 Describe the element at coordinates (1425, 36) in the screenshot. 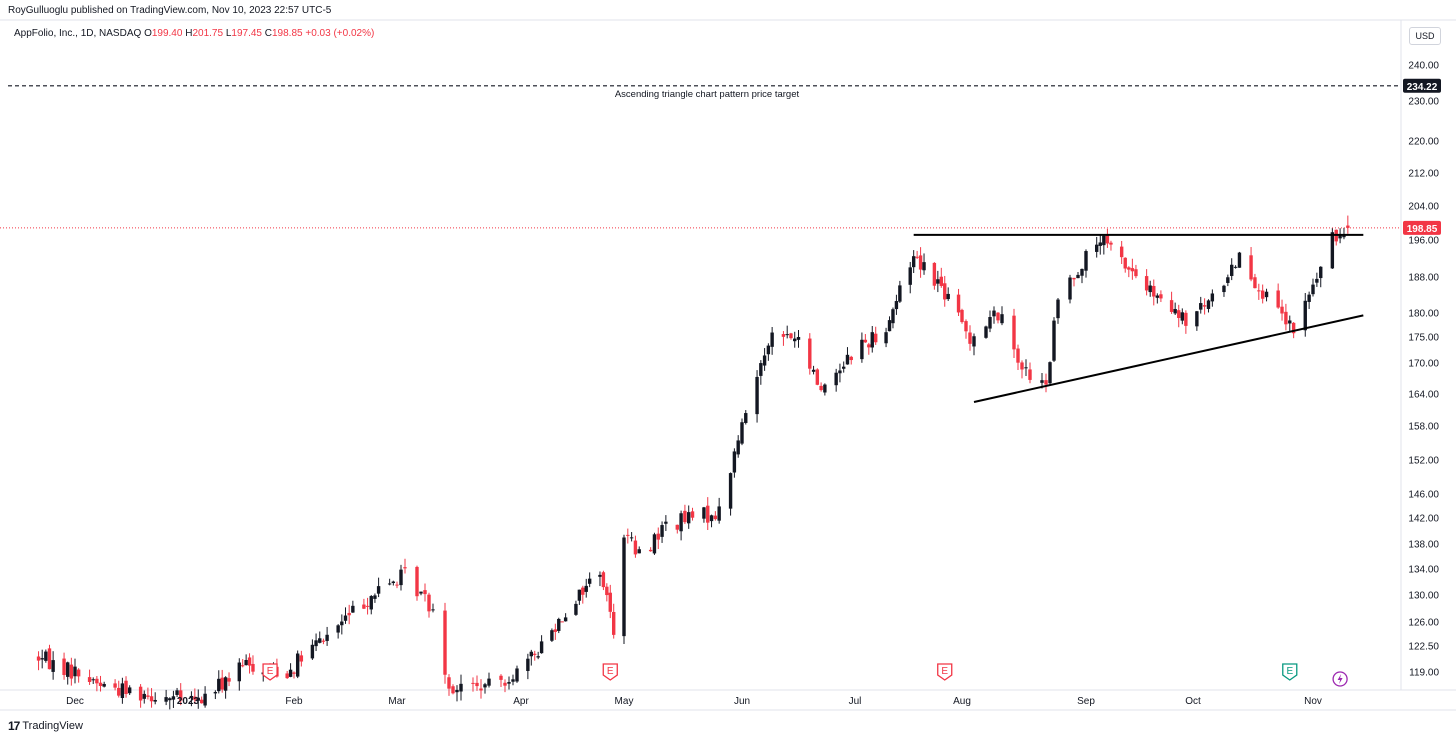

I see `currency-button: USD` at that location.